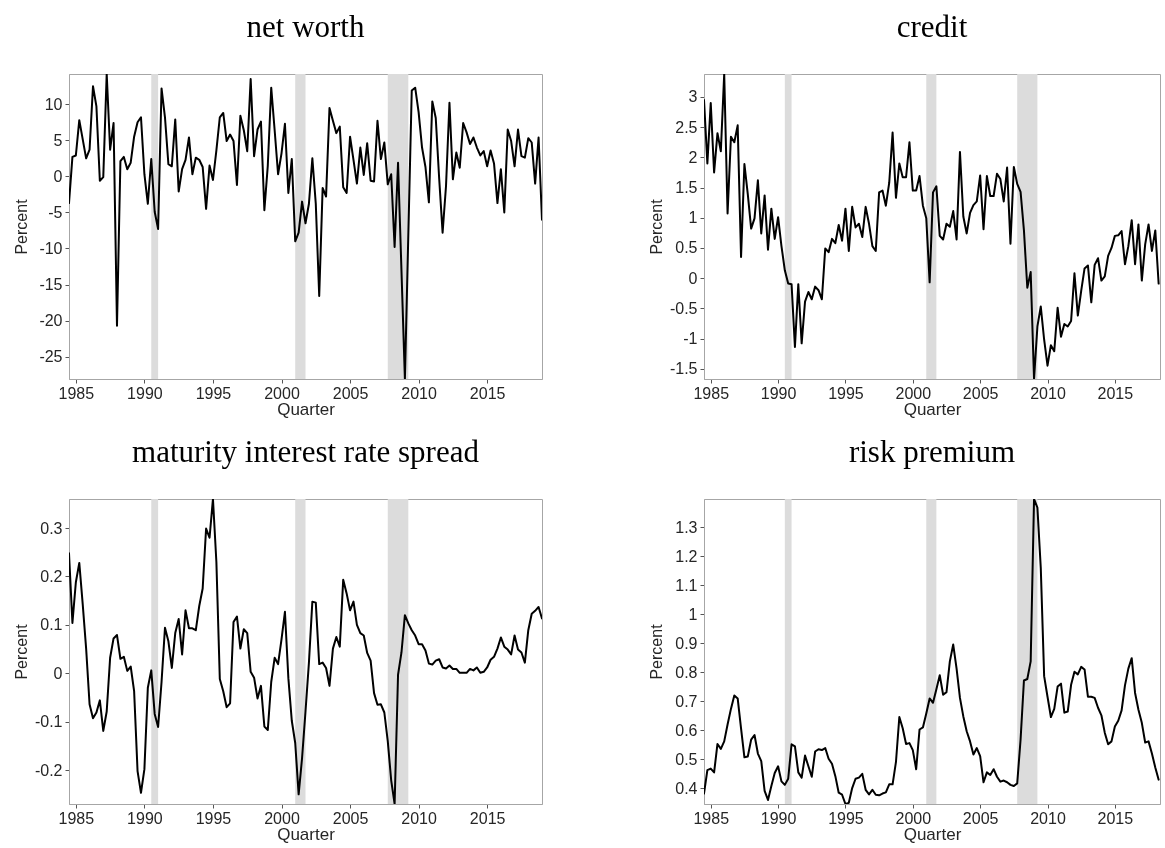  Describe the element at coordinates (51, 528) in the screenshot. I see `y-tick-label: 0.3` at that location.